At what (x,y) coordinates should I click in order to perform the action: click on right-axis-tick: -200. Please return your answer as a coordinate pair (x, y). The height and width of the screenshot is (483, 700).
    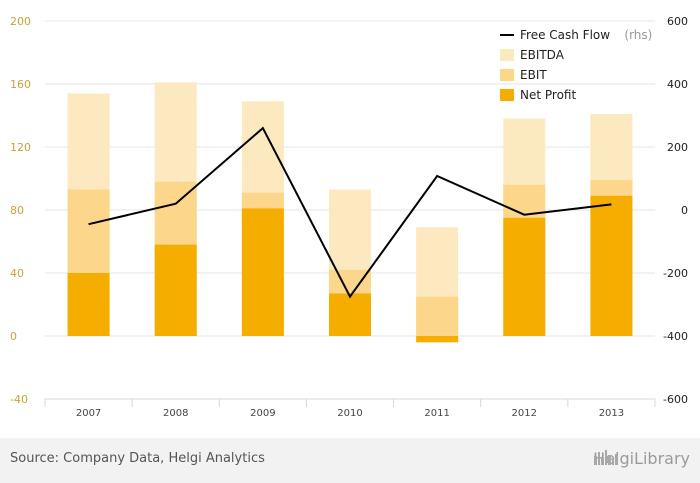
    Looking at the image, I should click on (675, 273).